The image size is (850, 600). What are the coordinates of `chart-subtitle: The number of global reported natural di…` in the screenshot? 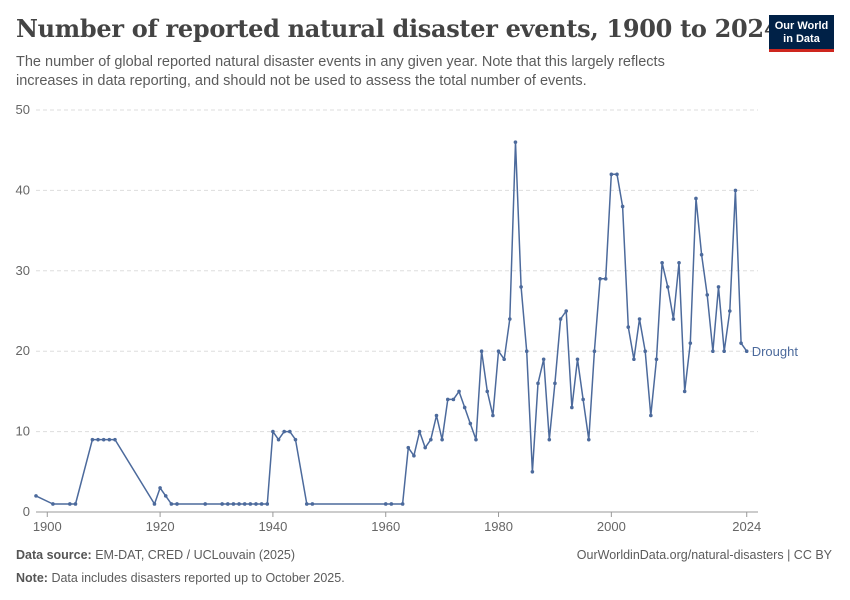 It's located at (340, 71).